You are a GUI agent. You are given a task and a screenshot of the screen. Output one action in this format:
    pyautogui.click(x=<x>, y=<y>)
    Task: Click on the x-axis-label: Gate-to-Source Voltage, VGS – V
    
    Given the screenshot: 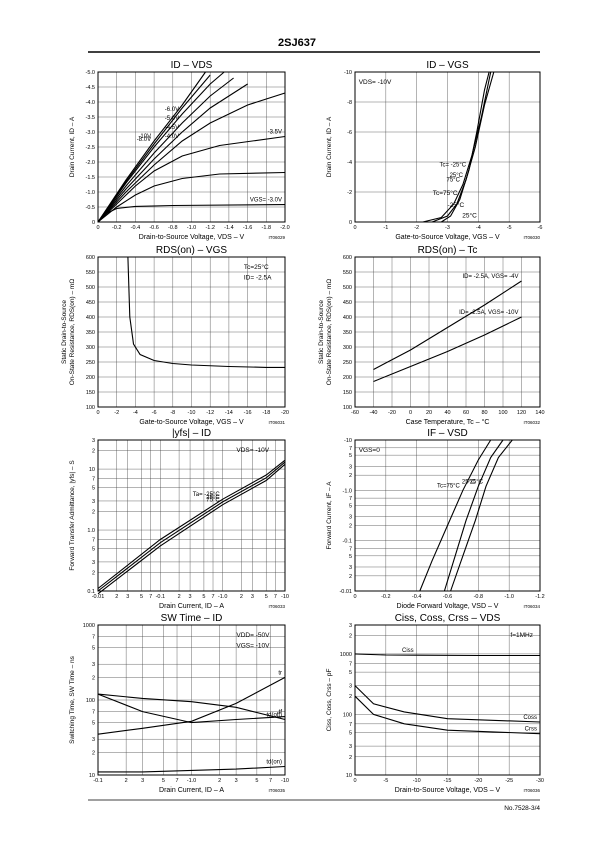 What is the action you would take?
    pyautogui.click(x=447, y=237)
    